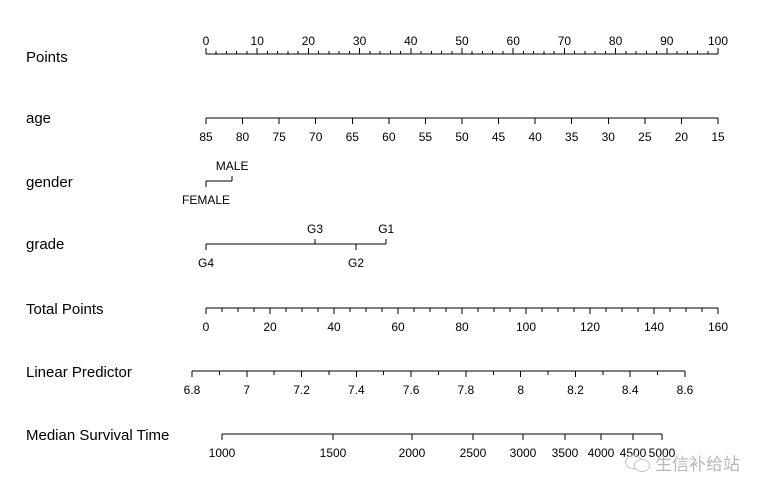 This screenshot has height=496, width=772. Describe the element at coordinates (499, 137) in the screenshot. I see `tick-label: 45` at that location.